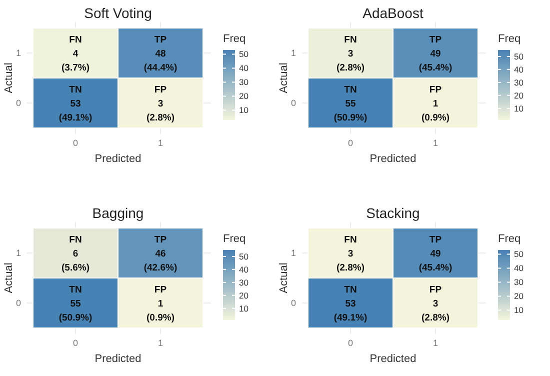 The width and height of the screenshot is (550, 376). Describe the element at coordinates (161, 54) in the screenshot. I see `data-label: TP 48 (44.4%)` at that location.